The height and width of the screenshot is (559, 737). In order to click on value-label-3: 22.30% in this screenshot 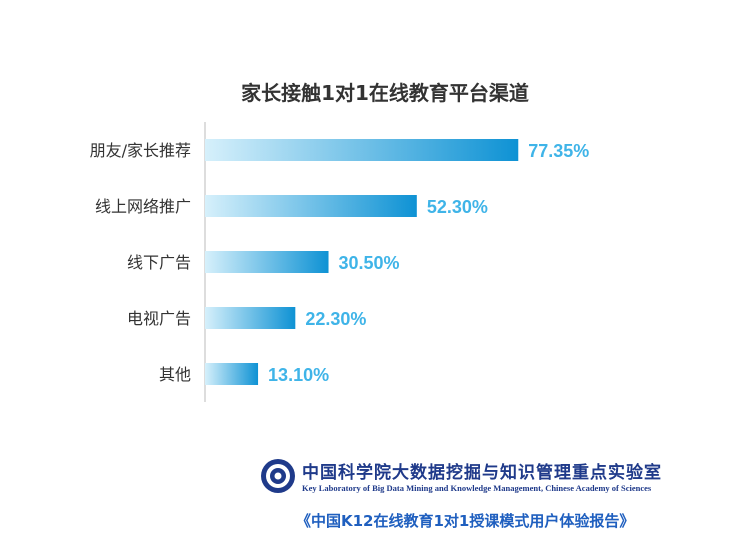, I will do `click(335, 319)`.